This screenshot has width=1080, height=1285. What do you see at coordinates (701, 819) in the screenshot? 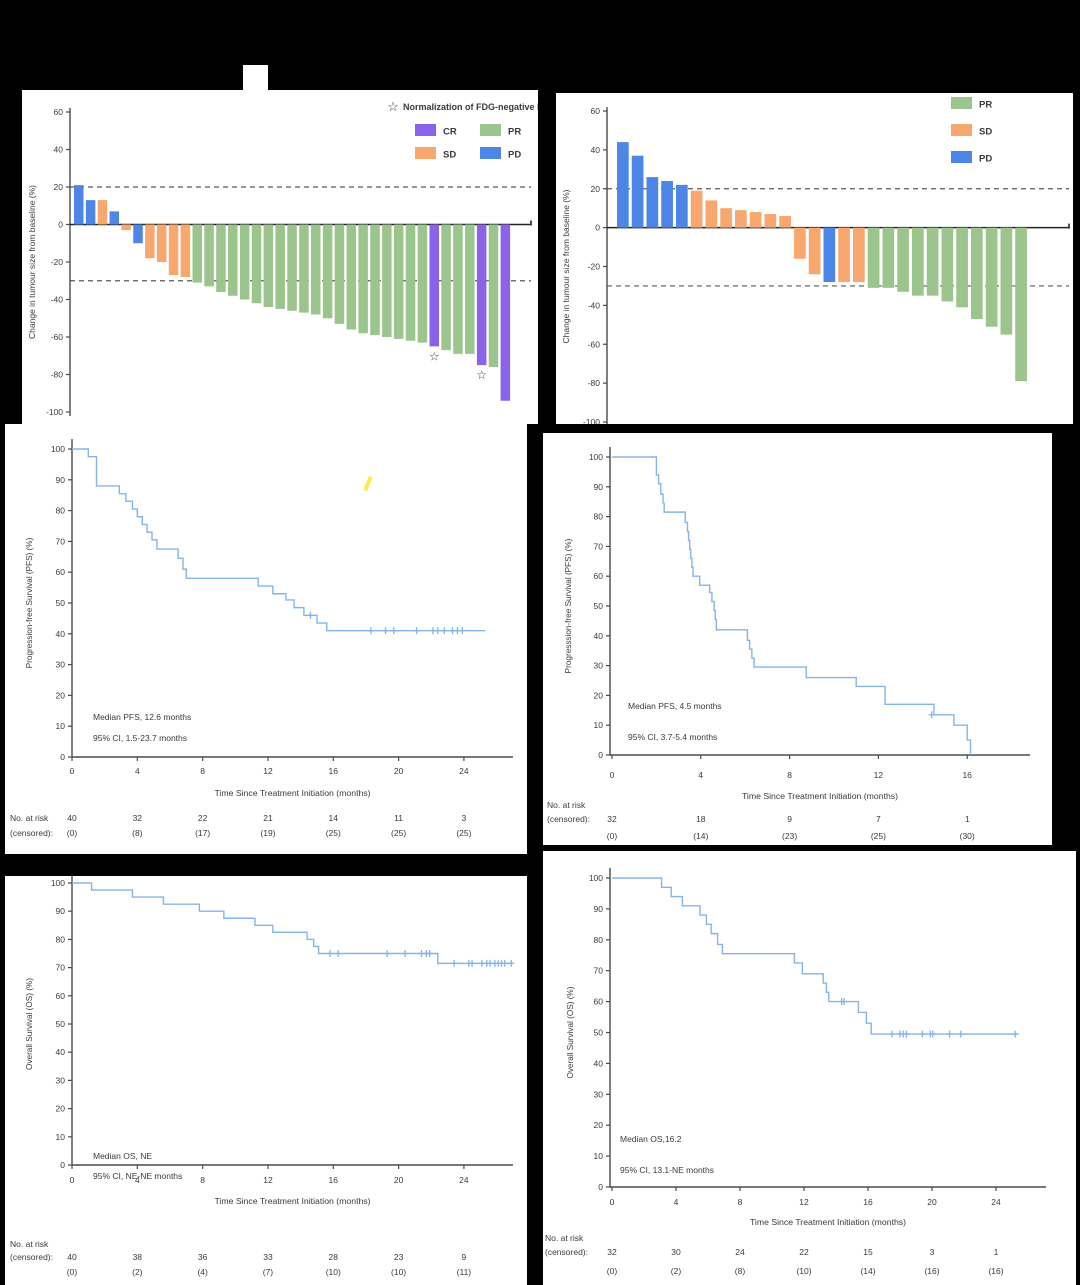
I see `risk-count: 18` at bounding box center [701, 819].